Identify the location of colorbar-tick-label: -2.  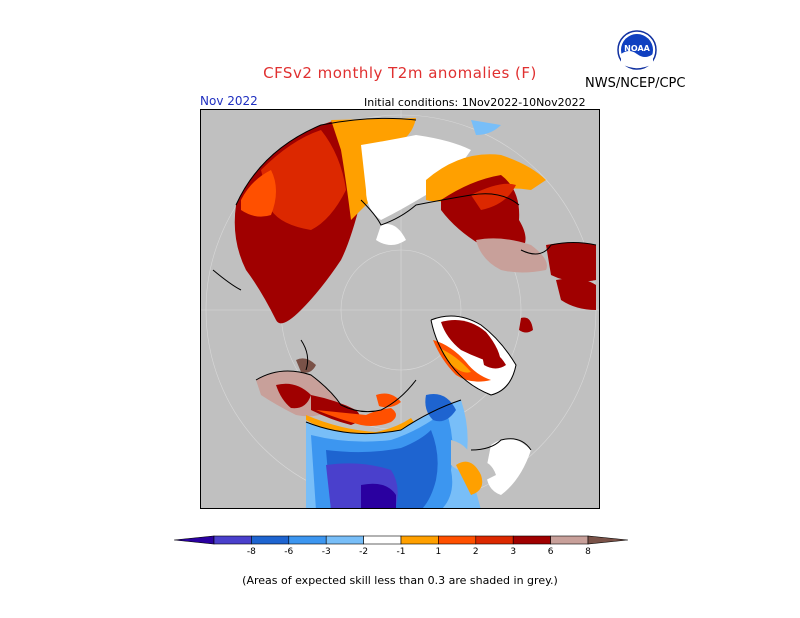
(363, 550).